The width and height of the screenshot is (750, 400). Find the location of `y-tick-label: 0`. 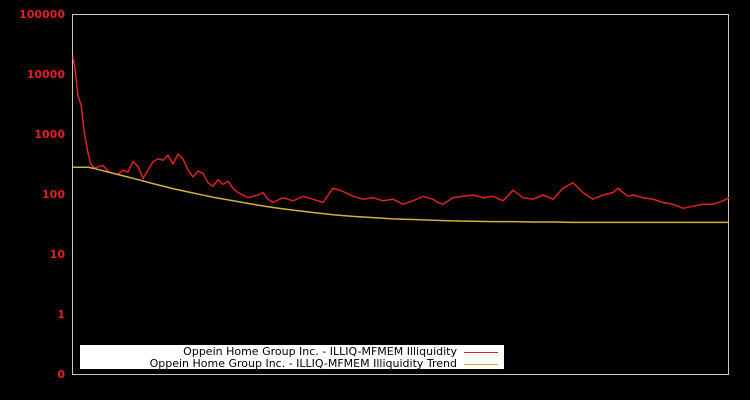

y-tick-label: 0 is located at coordinates (61, 374).